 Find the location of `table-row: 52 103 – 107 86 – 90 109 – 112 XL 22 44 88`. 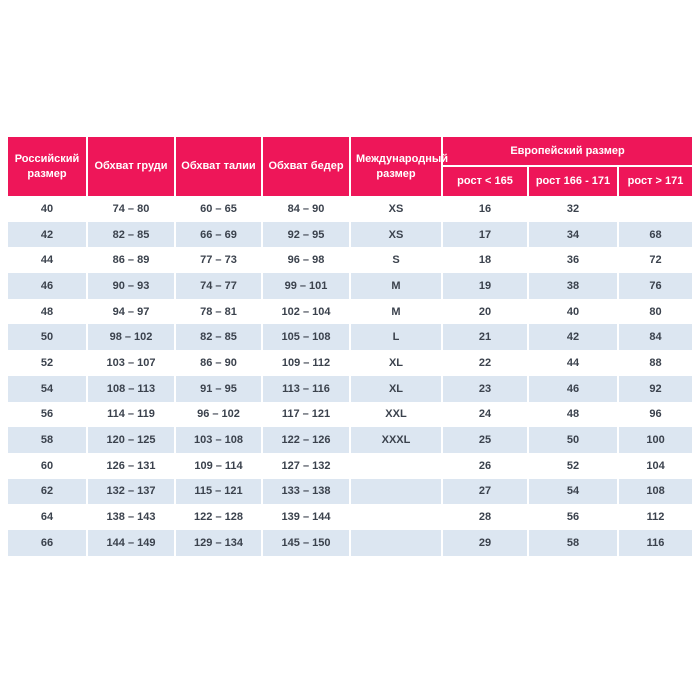

table-row: 52 103 – 107 86 – 90 109 – 112 XL 22 44 88 is located at coordinates (350, 363).